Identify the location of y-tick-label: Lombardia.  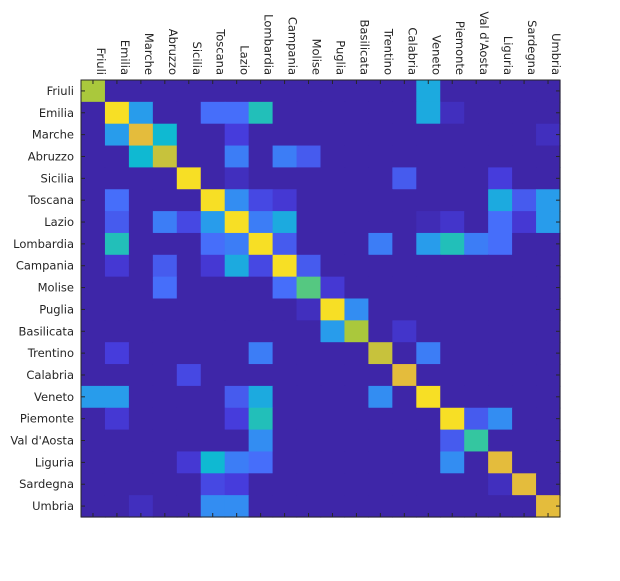
(43, 244).